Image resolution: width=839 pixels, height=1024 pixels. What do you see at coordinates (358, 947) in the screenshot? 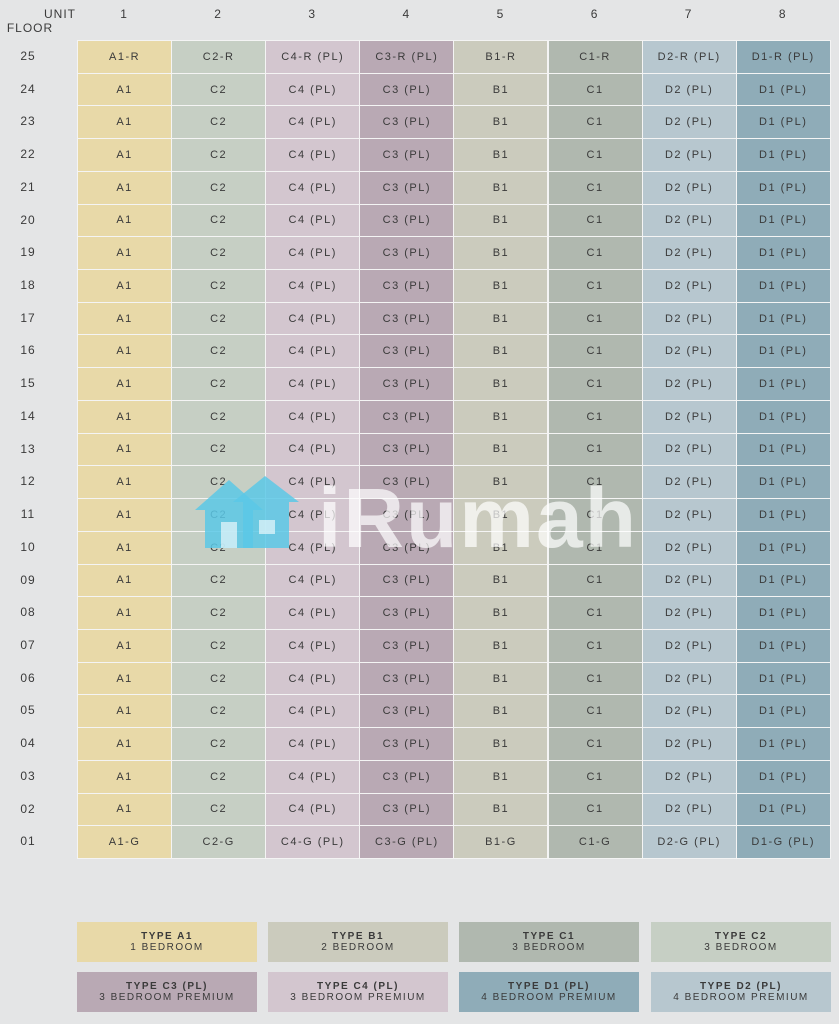
I see `legend-desc: 2 BEDROOM` at bounding box center [358, 947].